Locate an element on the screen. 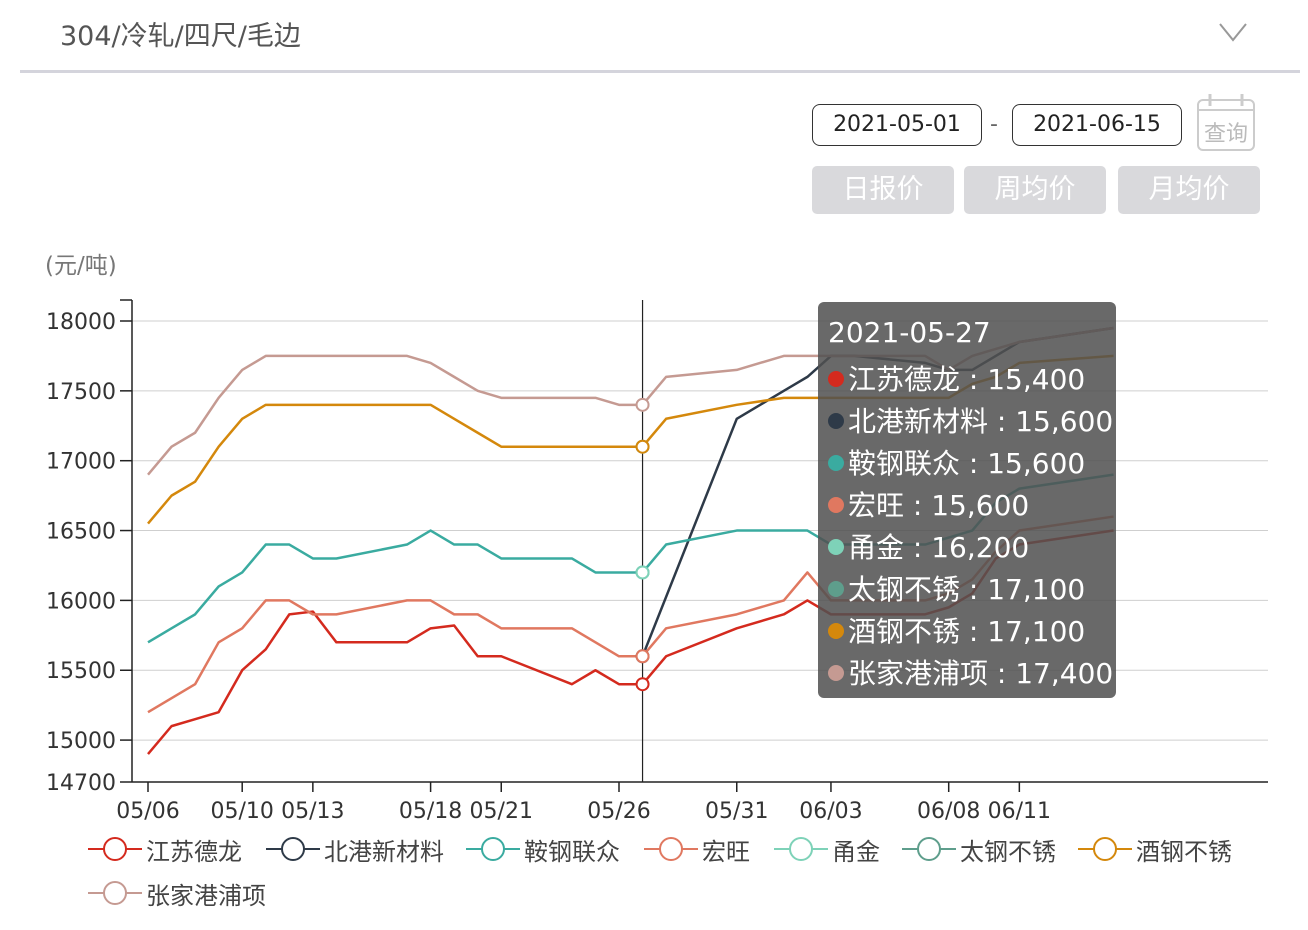 The height and width of the screenshot is (930, 1308). x-tick-label: 05/06 is located at coordinates (147, 811).